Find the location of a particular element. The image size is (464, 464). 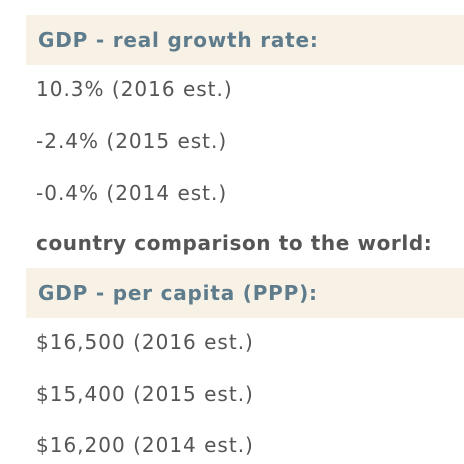

gdp-per-capita-value-2016: $16,500 (2016 est.) is located at coordinates (145, 342).